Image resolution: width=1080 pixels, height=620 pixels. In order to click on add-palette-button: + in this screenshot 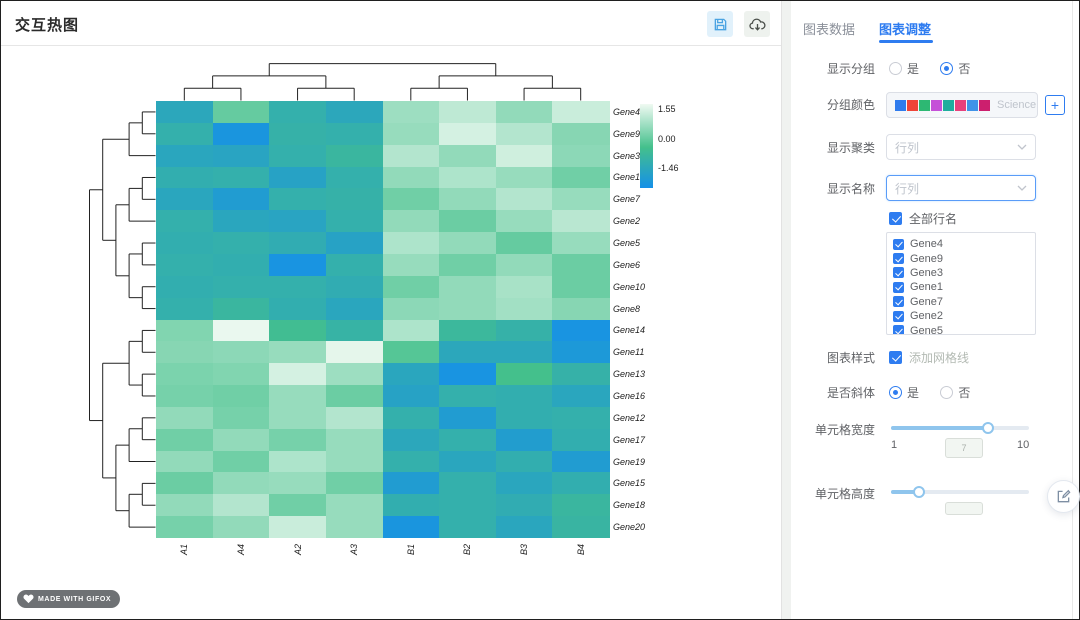, I will do `click(1055, 105)`.